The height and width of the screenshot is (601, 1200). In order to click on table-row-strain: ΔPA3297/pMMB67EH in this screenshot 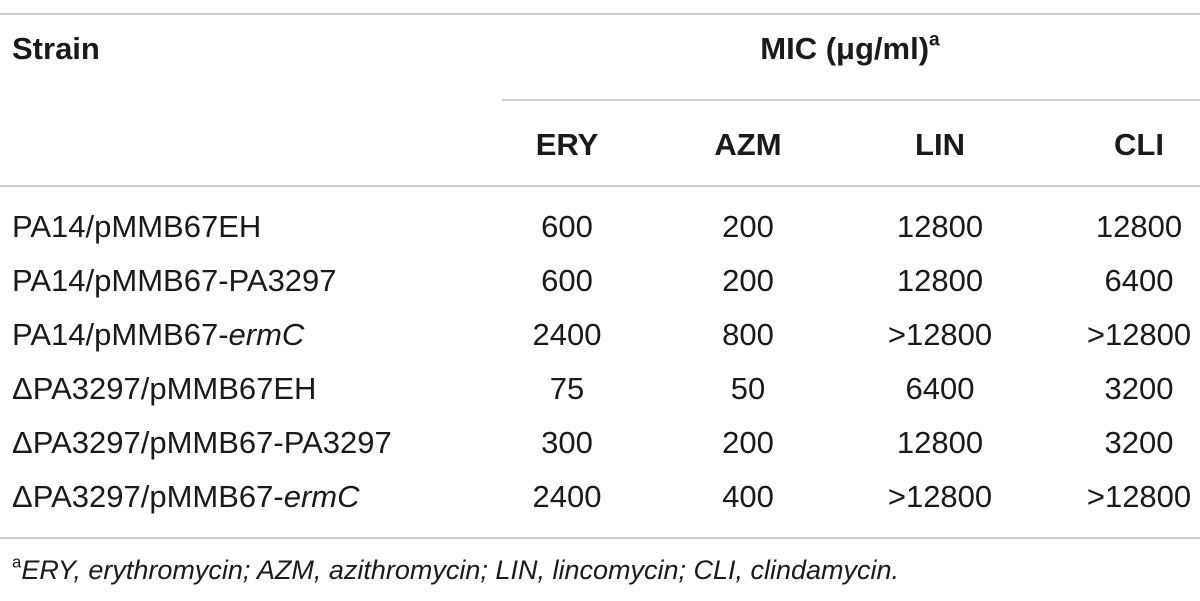, I will do `click(164, 389)`.